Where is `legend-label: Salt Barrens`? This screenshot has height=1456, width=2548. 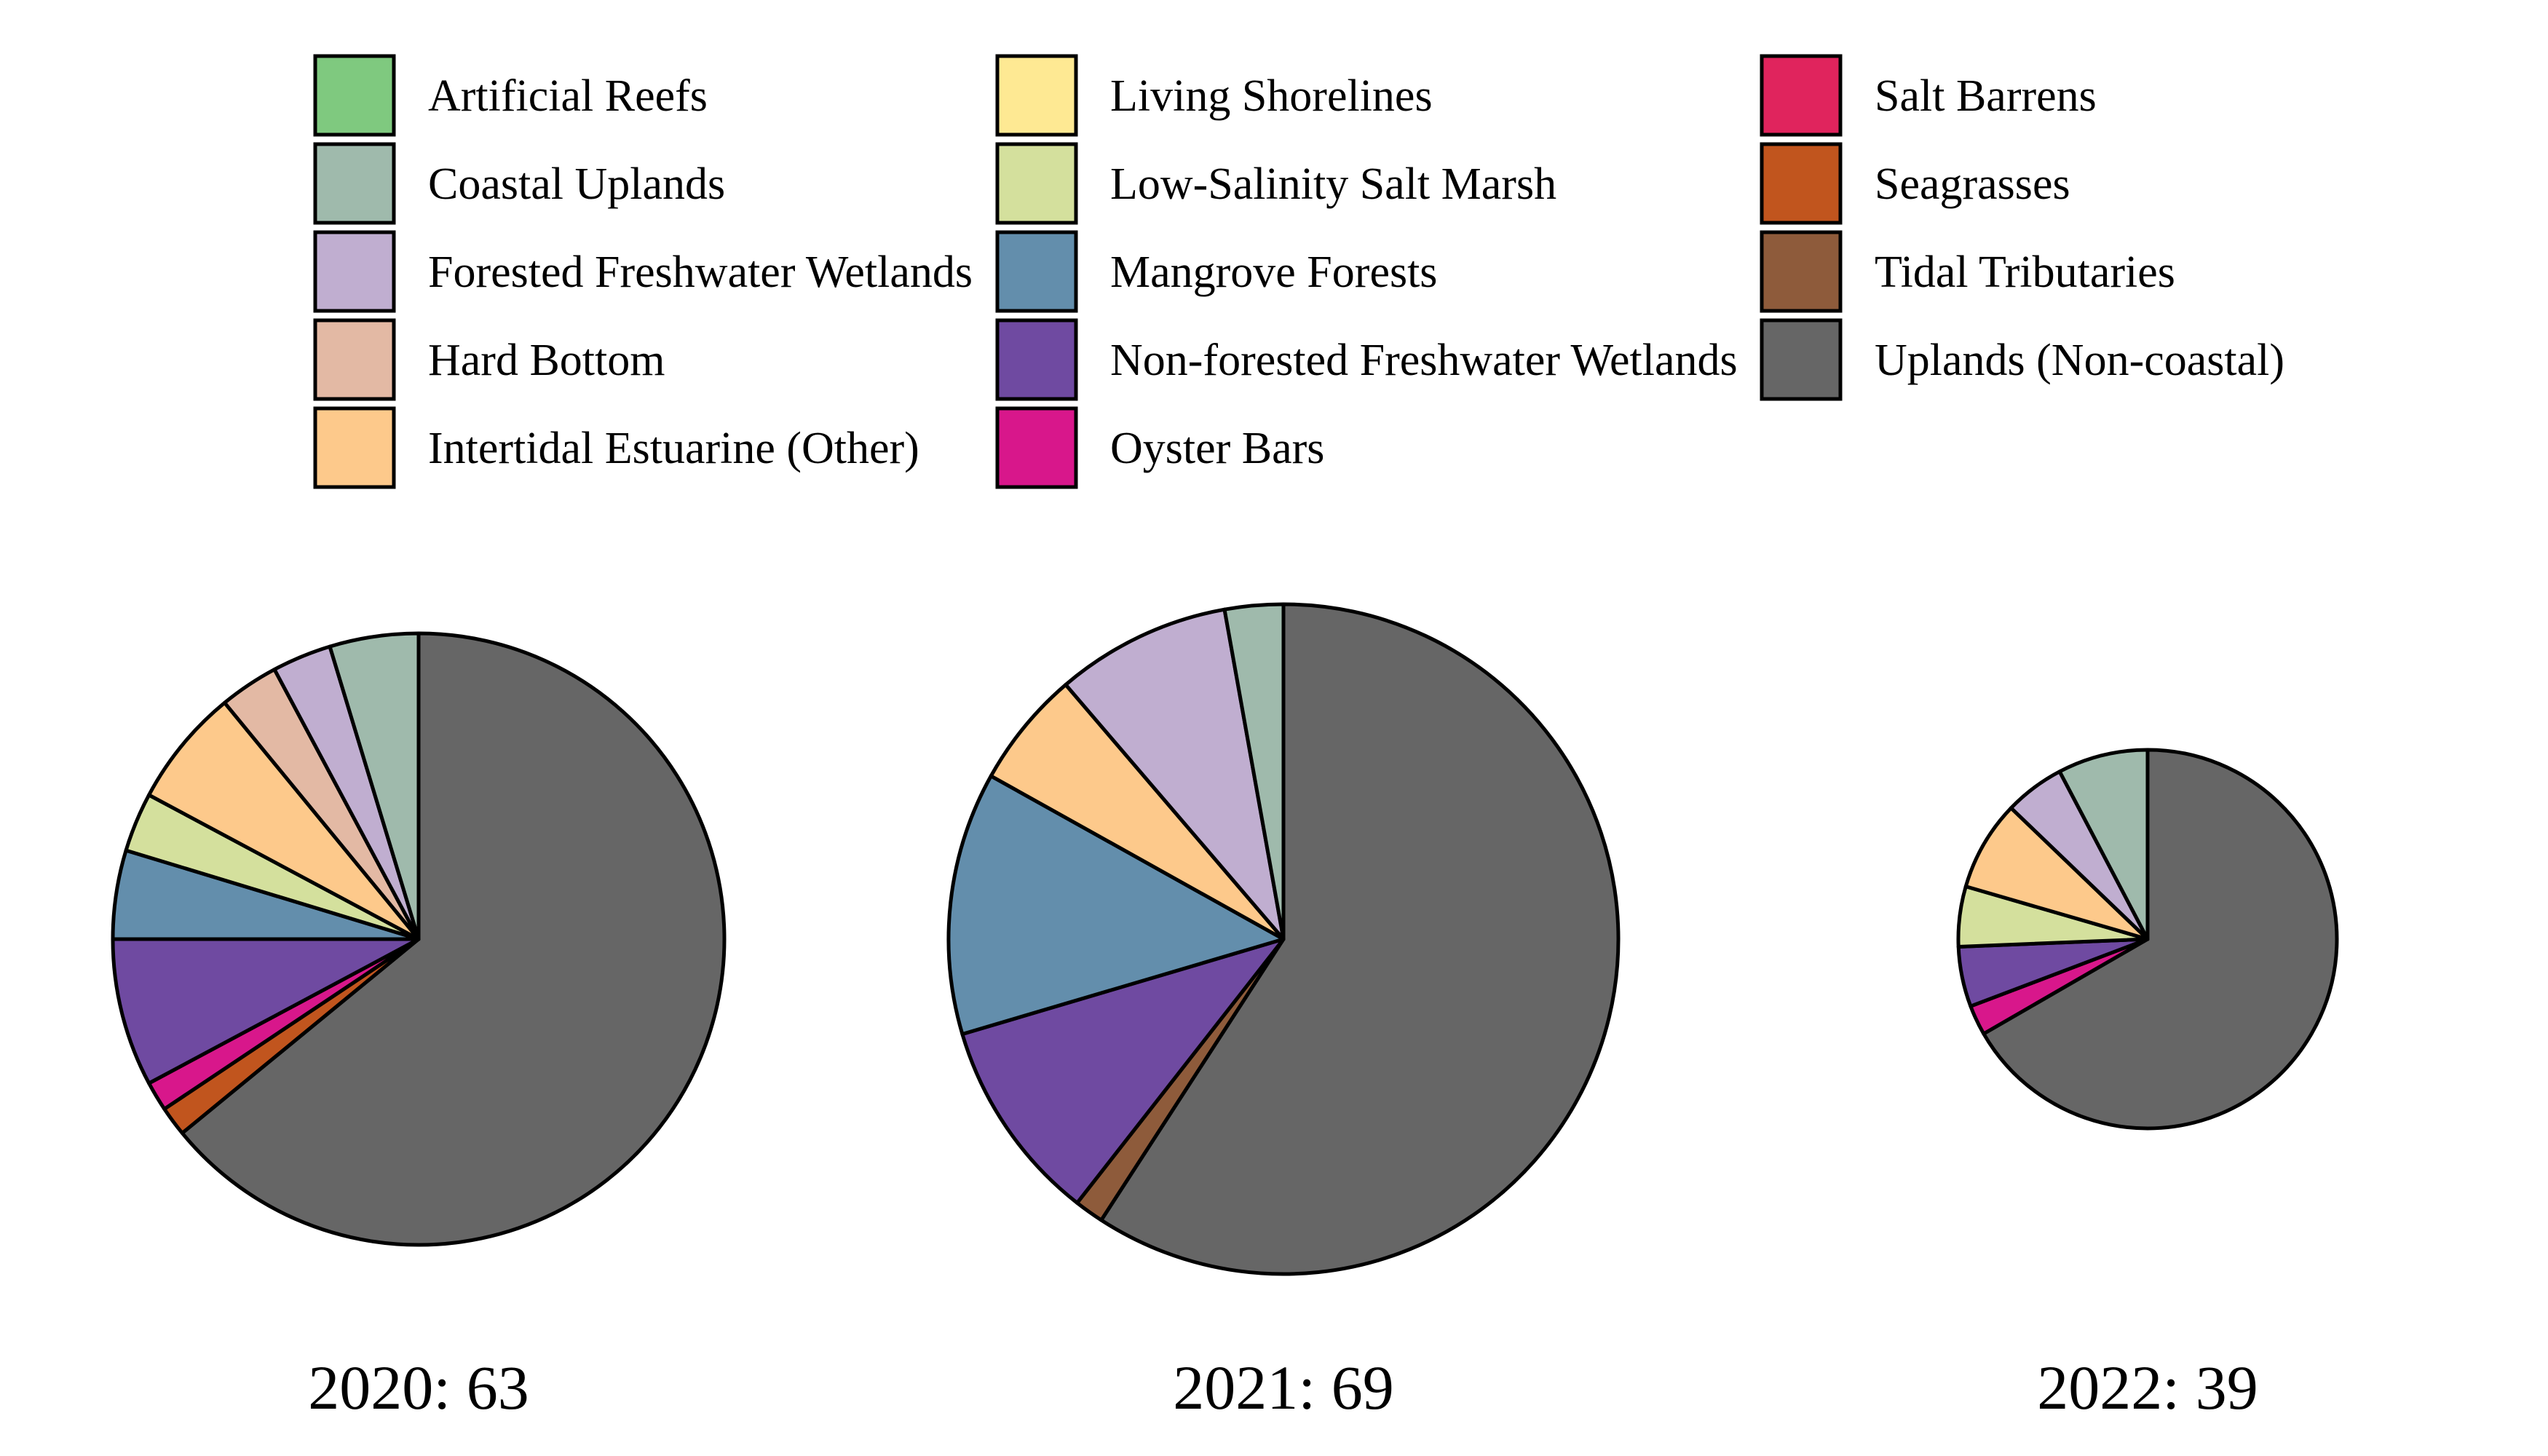 legend-label: Salt Barrens is located at coordinates (1986, 96).